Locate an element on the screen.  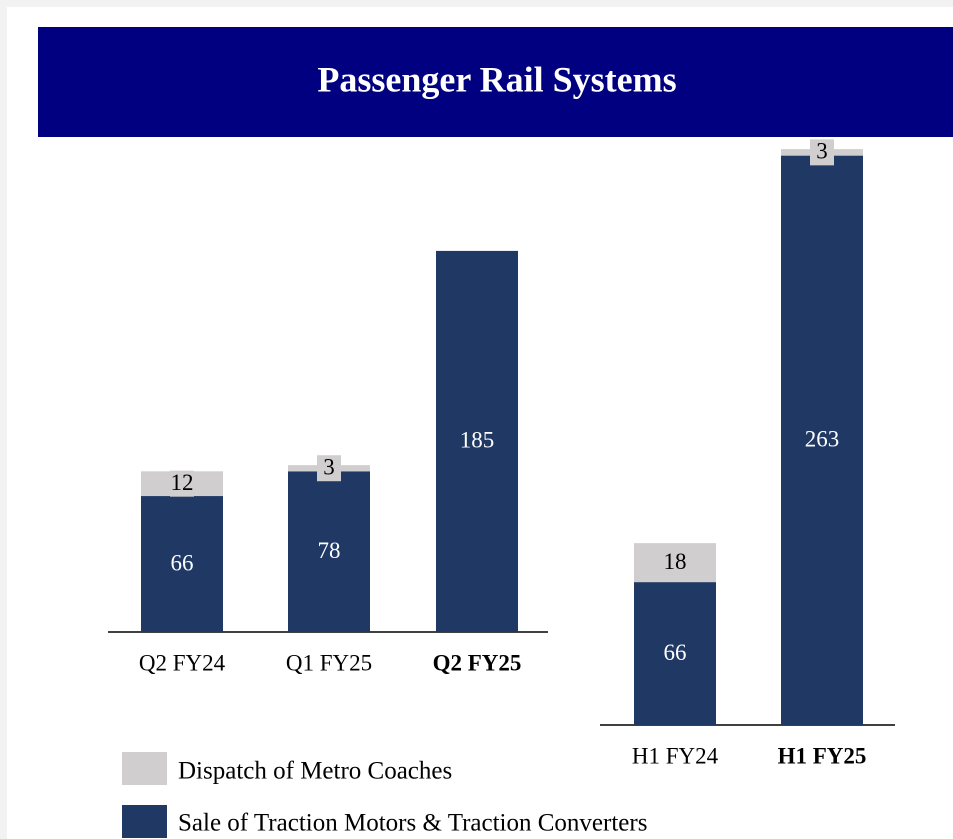
value-label: 185 is located at coordinates (477, 440).